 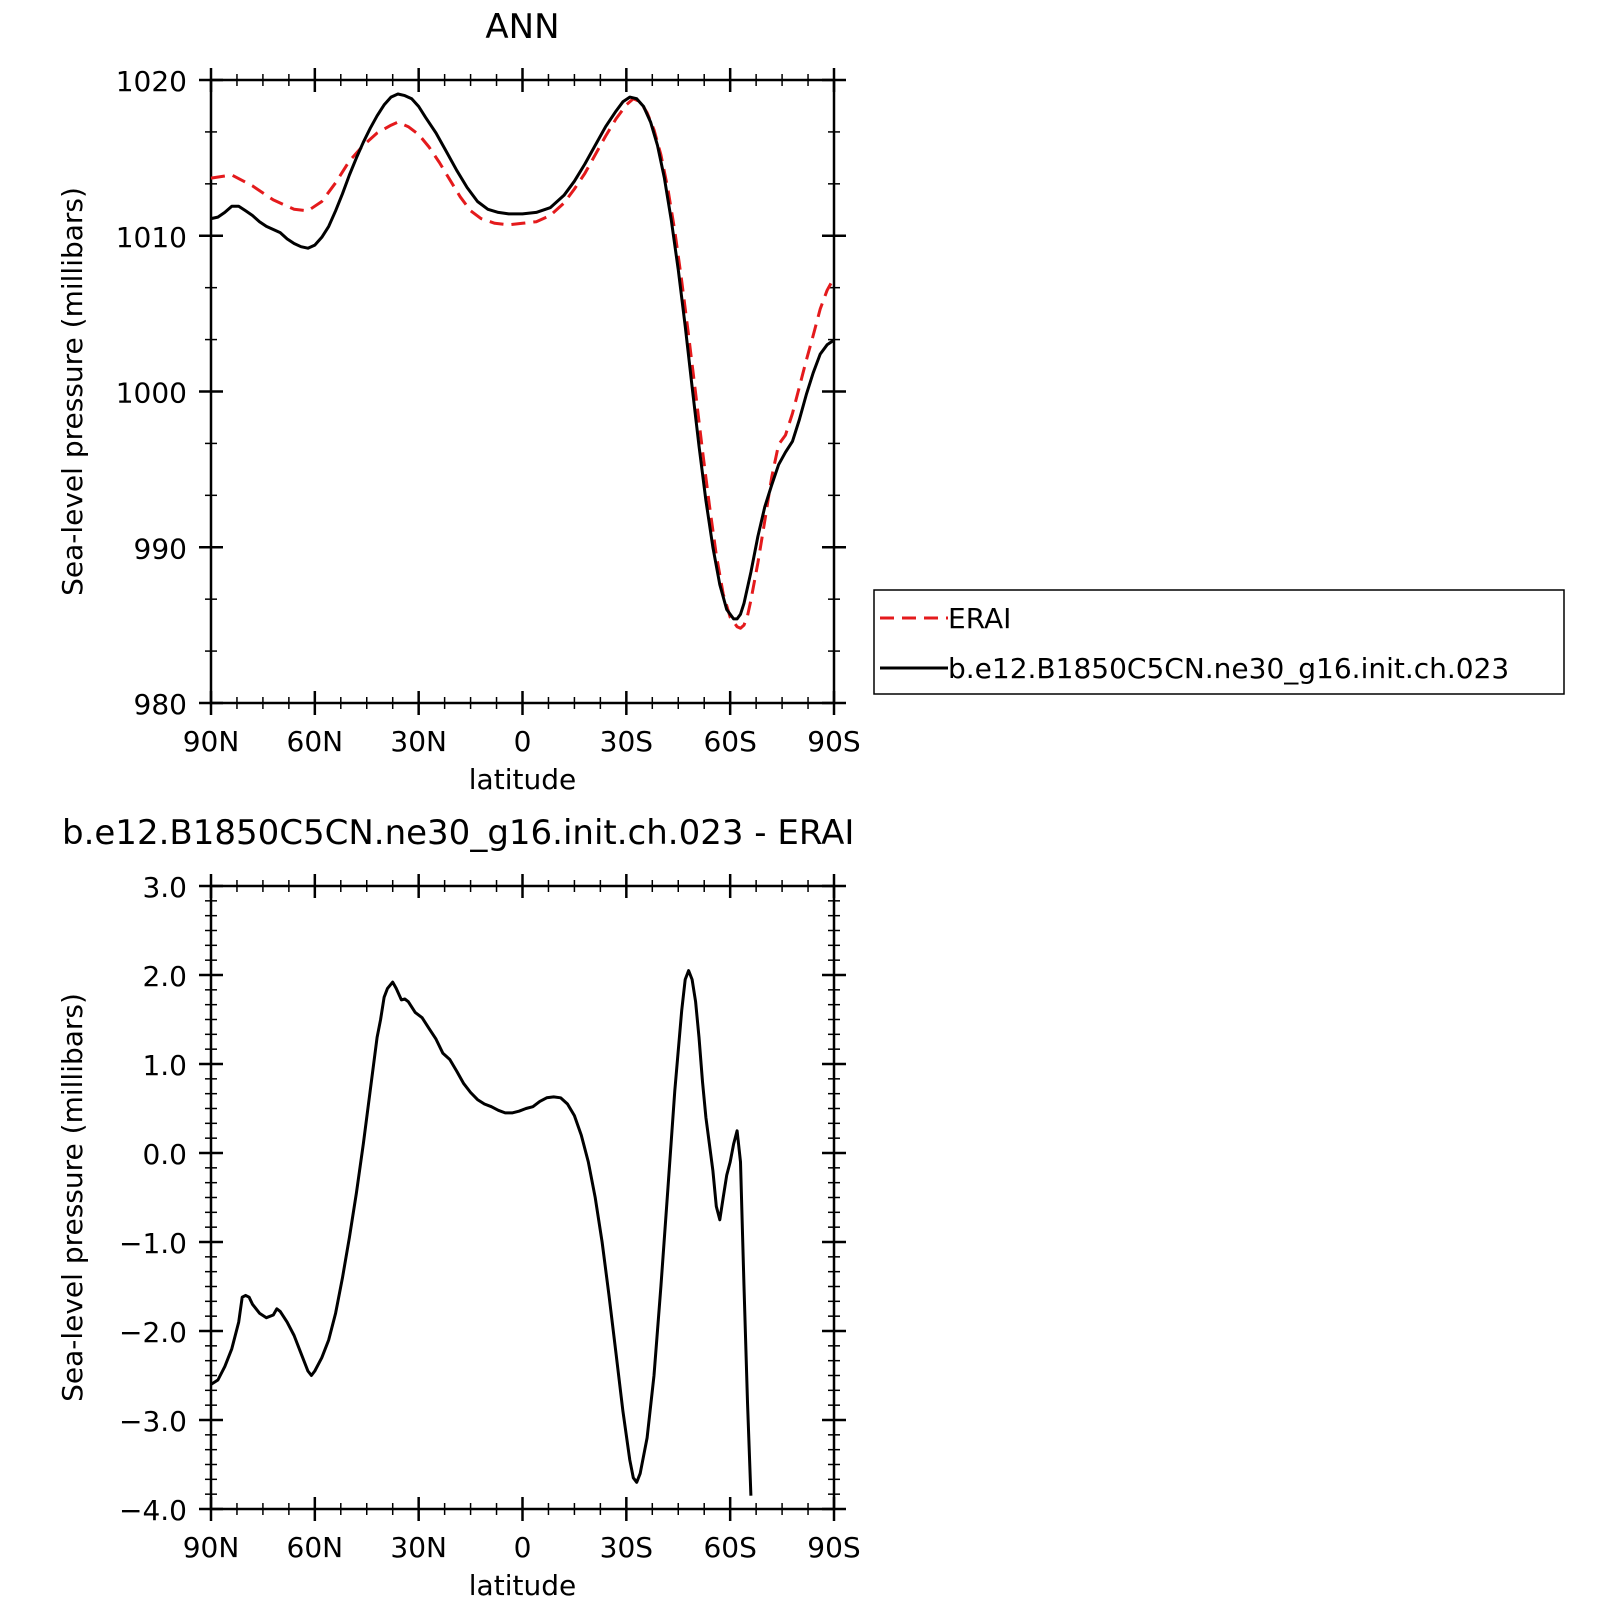 I want to click on panel-1-y-tick-label: 990, so click(x=160, y=548).